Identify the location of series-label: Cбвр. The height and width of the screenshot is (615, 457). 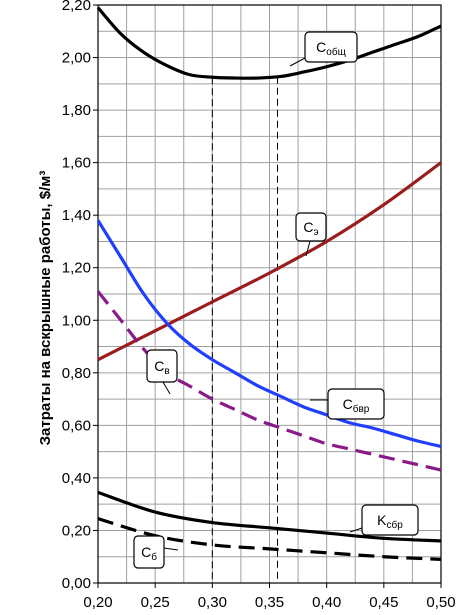
(356, 405).